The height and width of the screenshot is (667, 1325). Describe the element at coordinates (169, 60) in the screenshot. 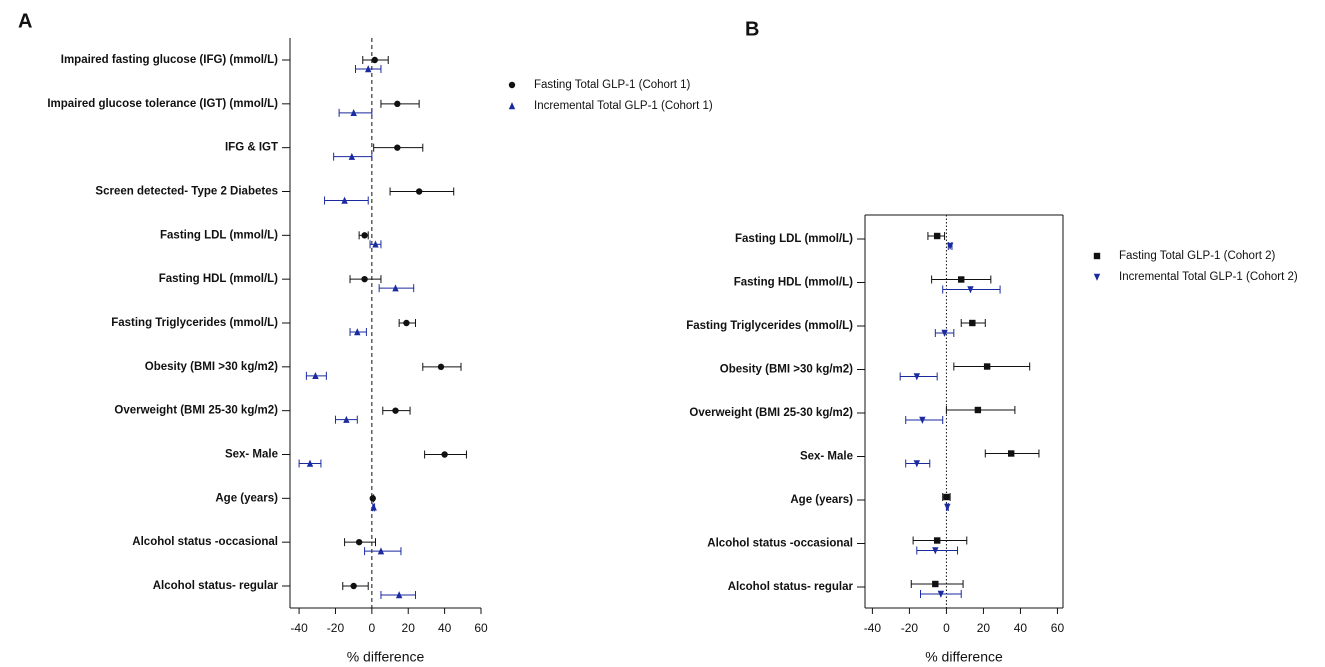

I see `category-label: Impaired fasting glucose (IFG) (mmol/L)` at that location.